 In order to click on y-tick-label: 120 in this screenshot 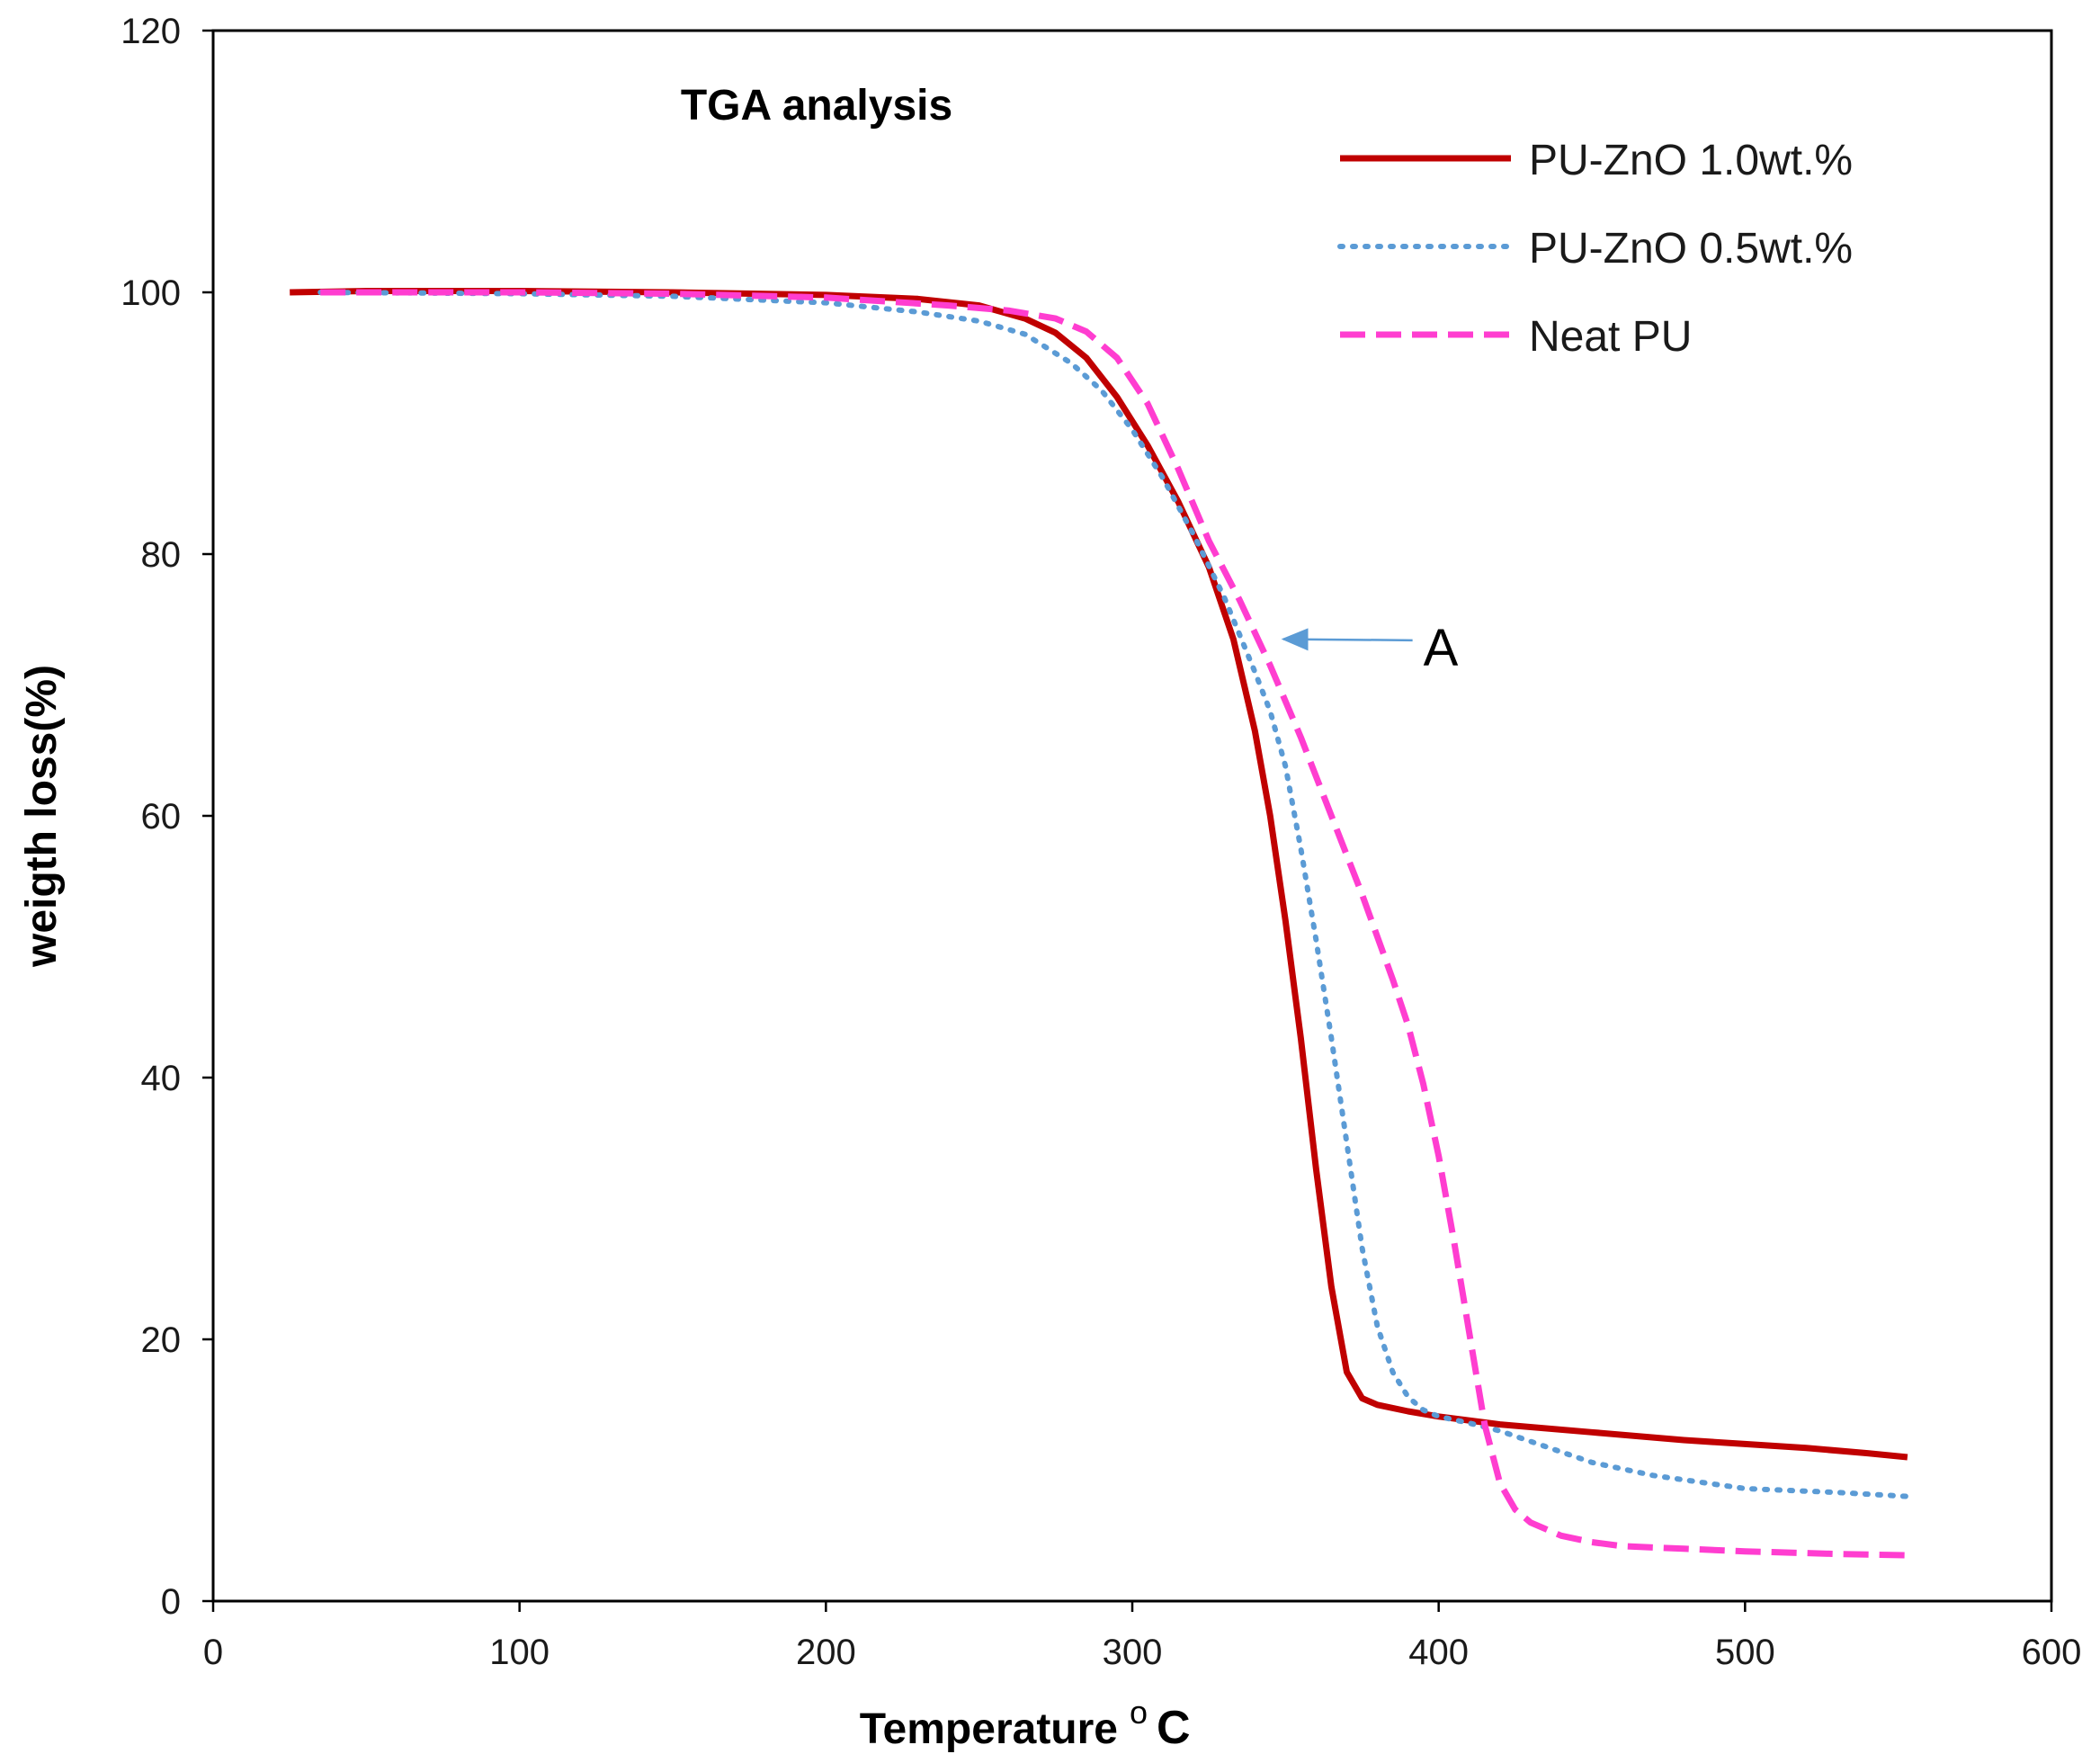, I will do `click(151, 31)`.